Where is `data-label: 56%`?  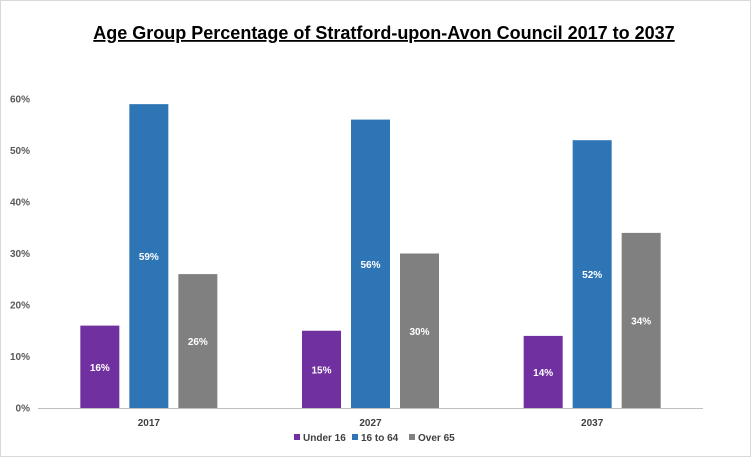
data-label: 56% is located at coordinates (370, 265).